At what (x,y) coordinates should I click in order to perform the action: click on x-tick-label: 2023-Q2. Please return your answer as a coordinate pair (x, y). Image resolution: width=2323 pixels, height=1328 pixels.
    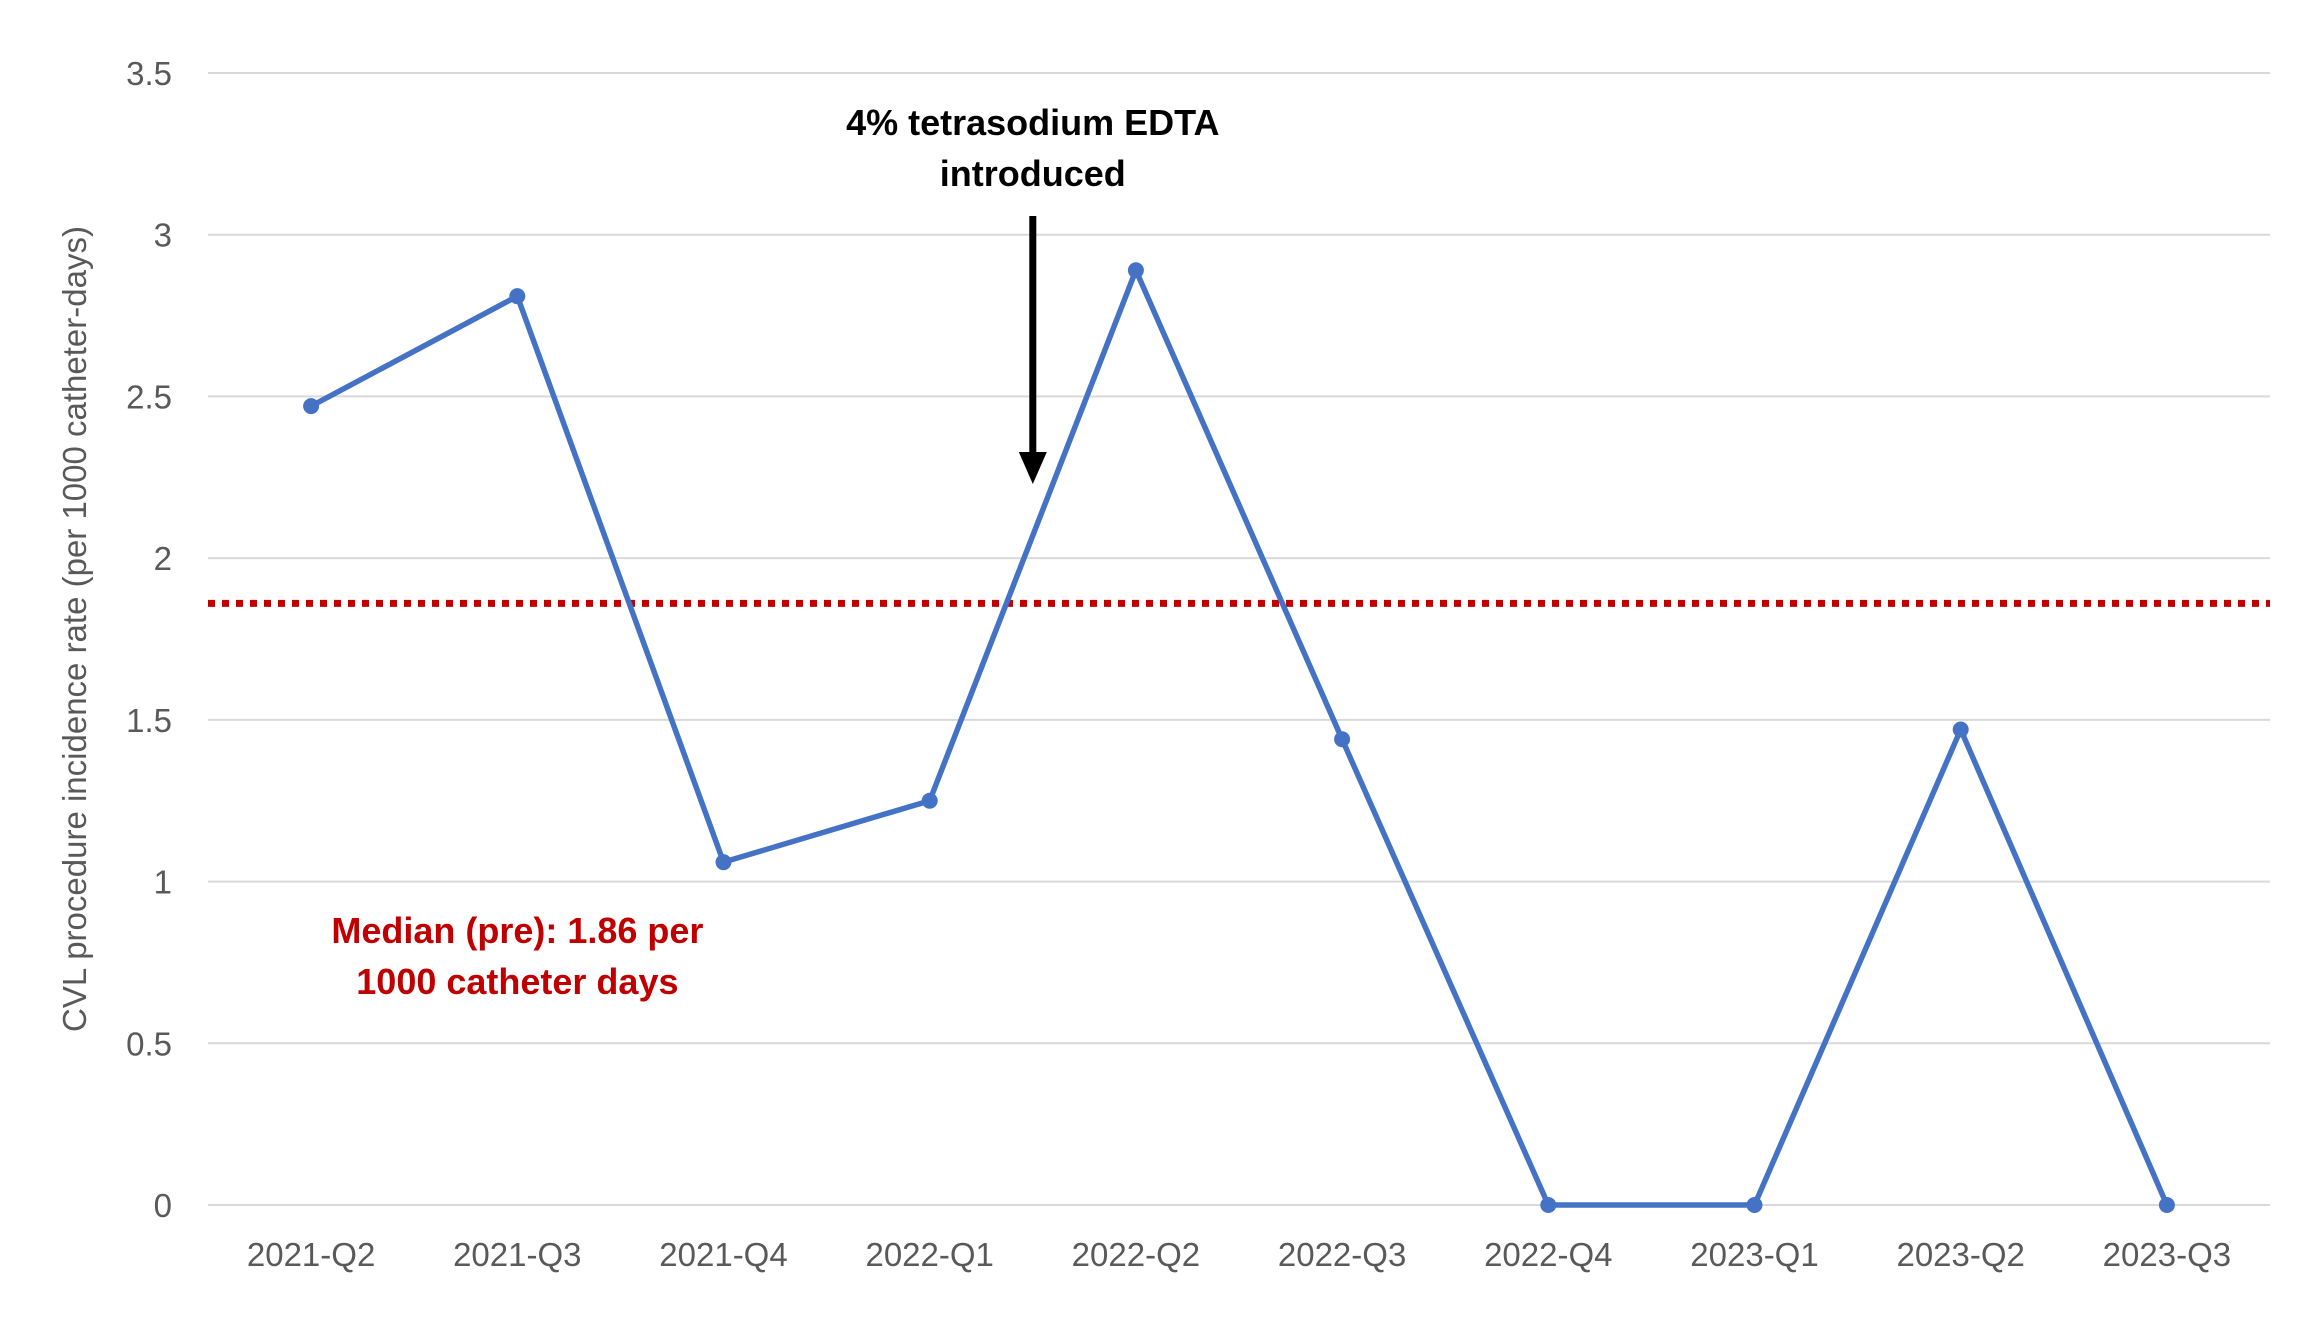
    Looking at the image, I should click on (1960, 1254).